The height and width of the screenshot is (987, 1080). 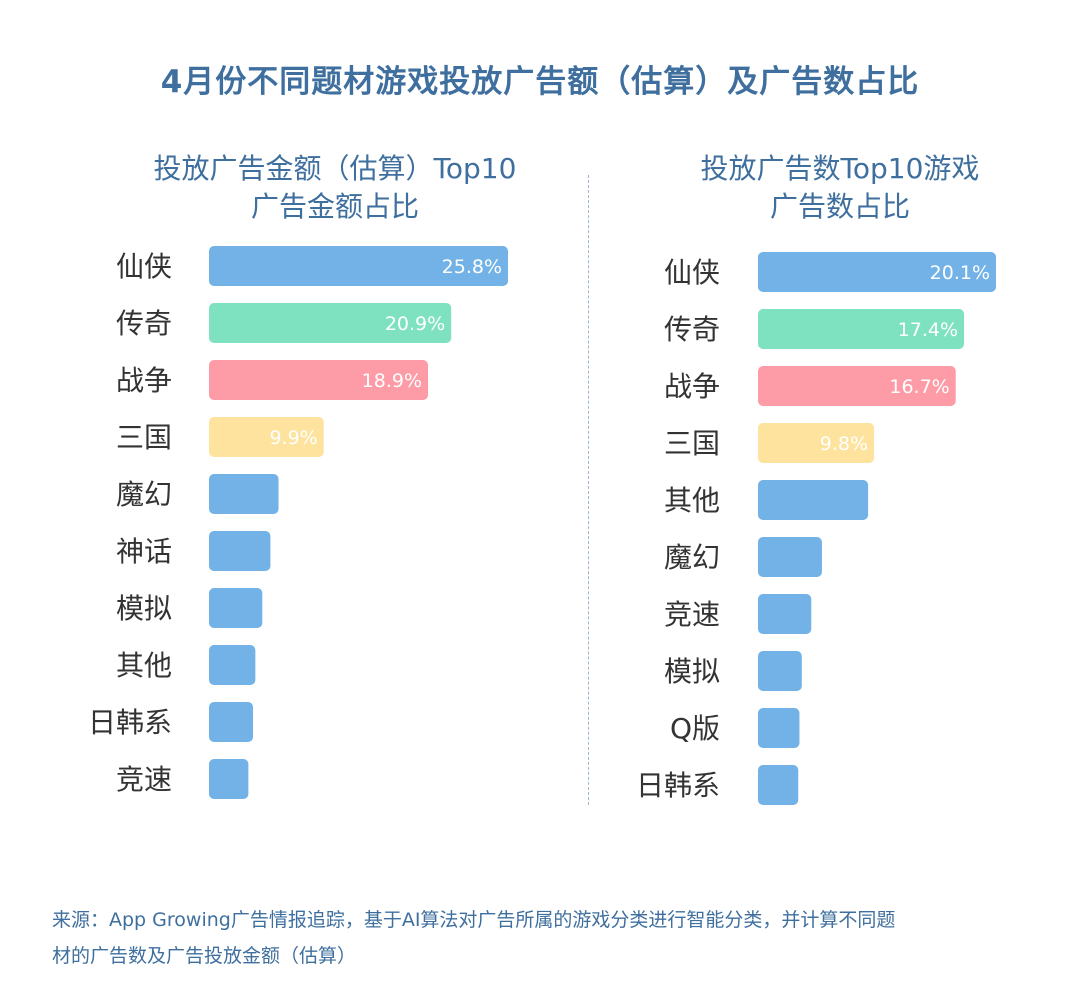 What do you see at coordinates (144, 323) in the screenshot?
I see `spend-category-label: 传奇` at bounding box center [144, 323].